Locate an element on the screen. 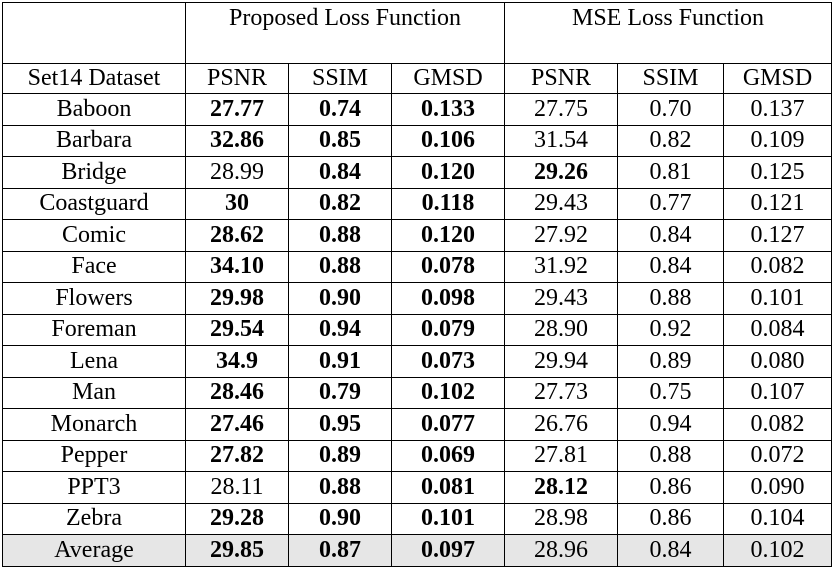 Image resolution: width=833 pixels, height=580 pixels. image-name-cell: Monarch is located at coordinates (94, 424).